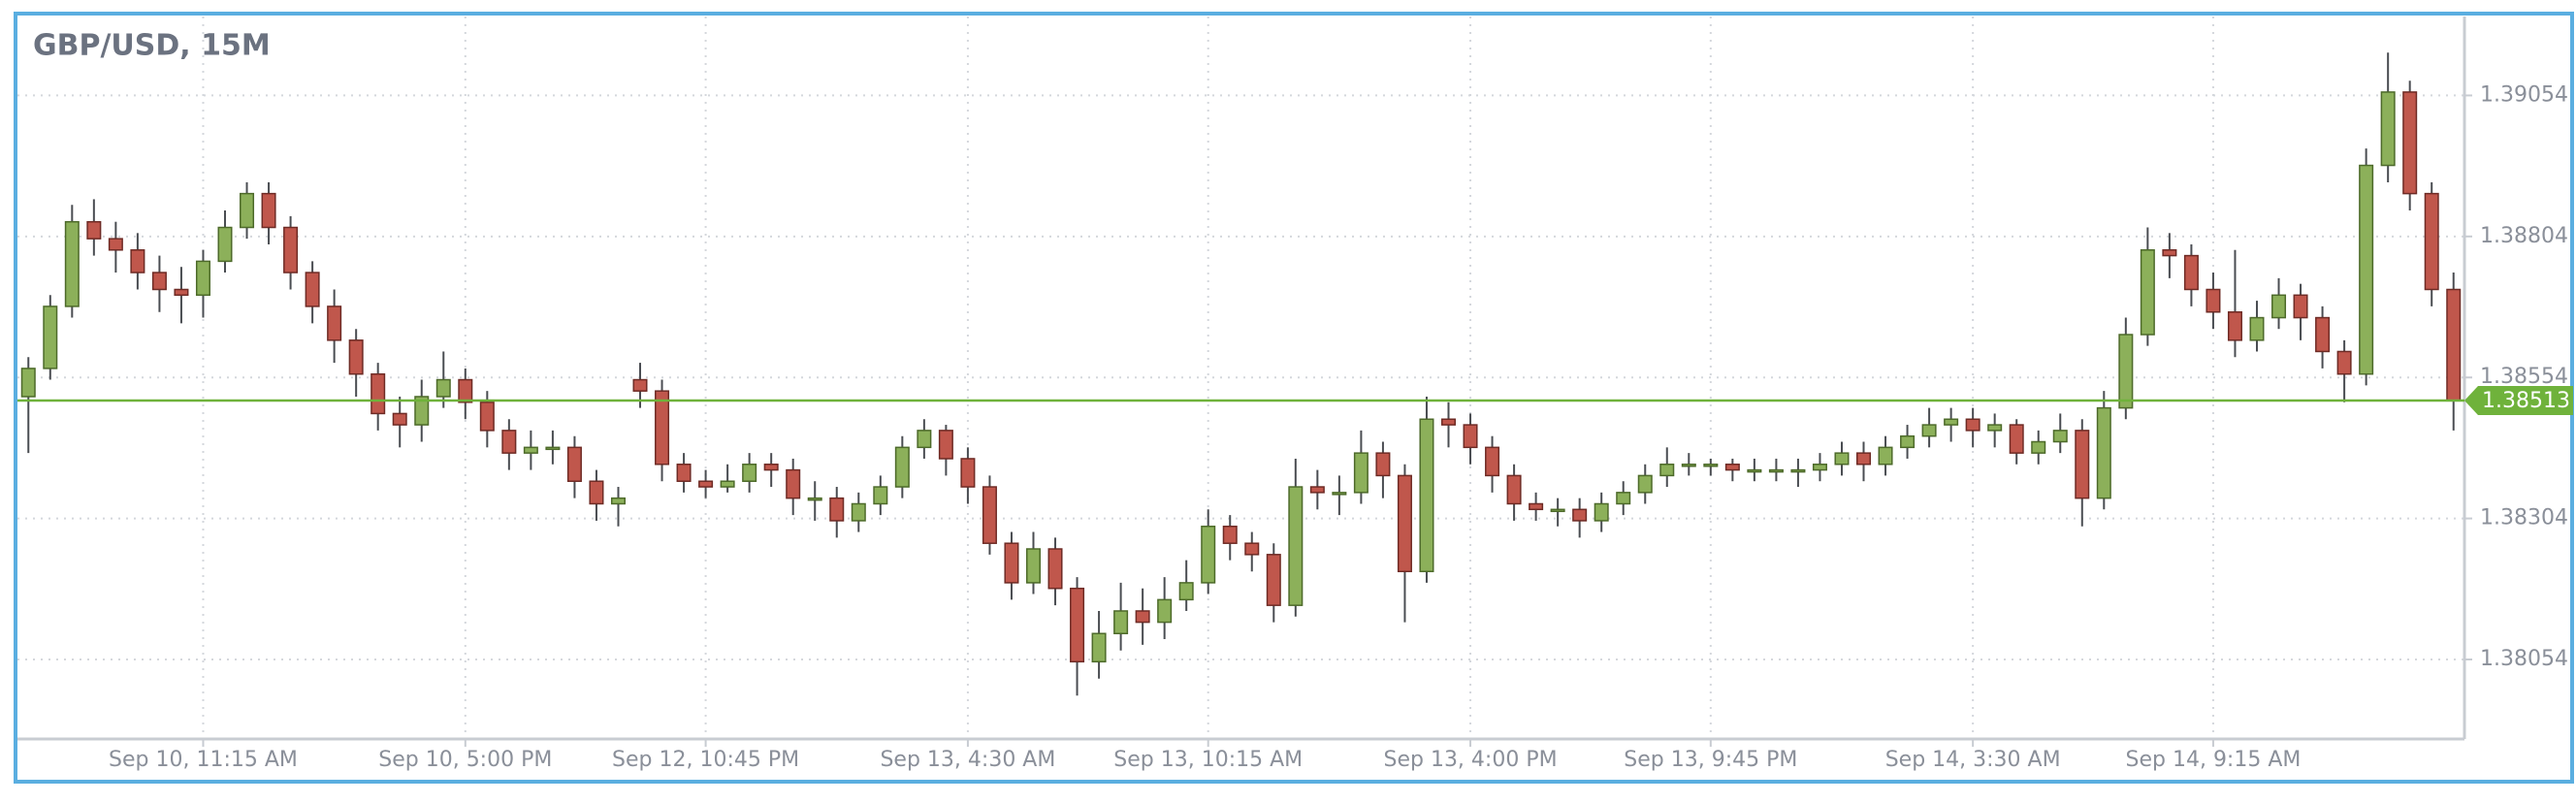 This screenshot has width=2576, height=803. What do you see at coordinates (2214, 760) in the screenshot?
I see `x-tick-label: Sep 14, 9:15 AM` at bounding box center [2214, 760].